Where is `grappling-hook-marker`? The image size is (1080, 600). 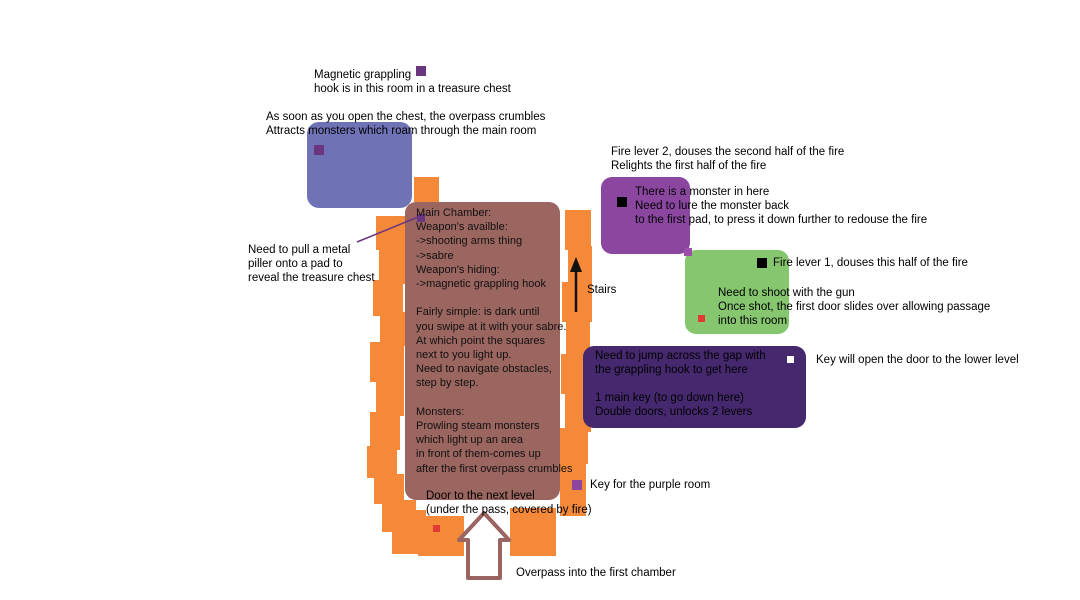 grappling-hook-marker is located at coordinates (421, 71).